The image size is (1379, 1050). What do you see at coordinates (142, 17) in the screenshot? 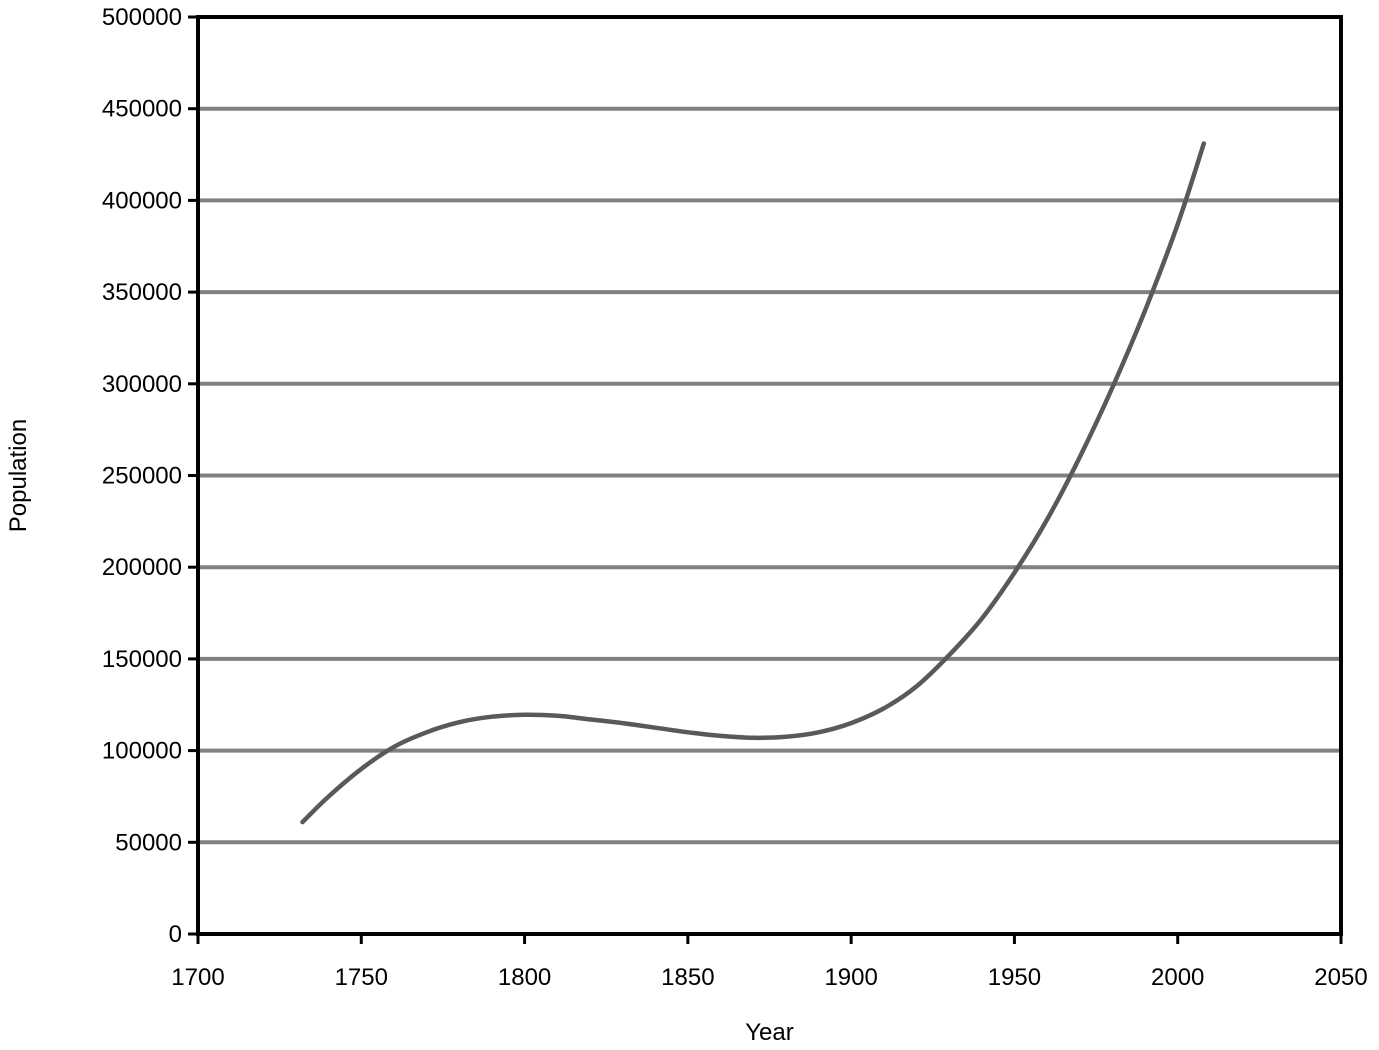
I see `y-tick-label: 500000` at bounding box center [142, 17].